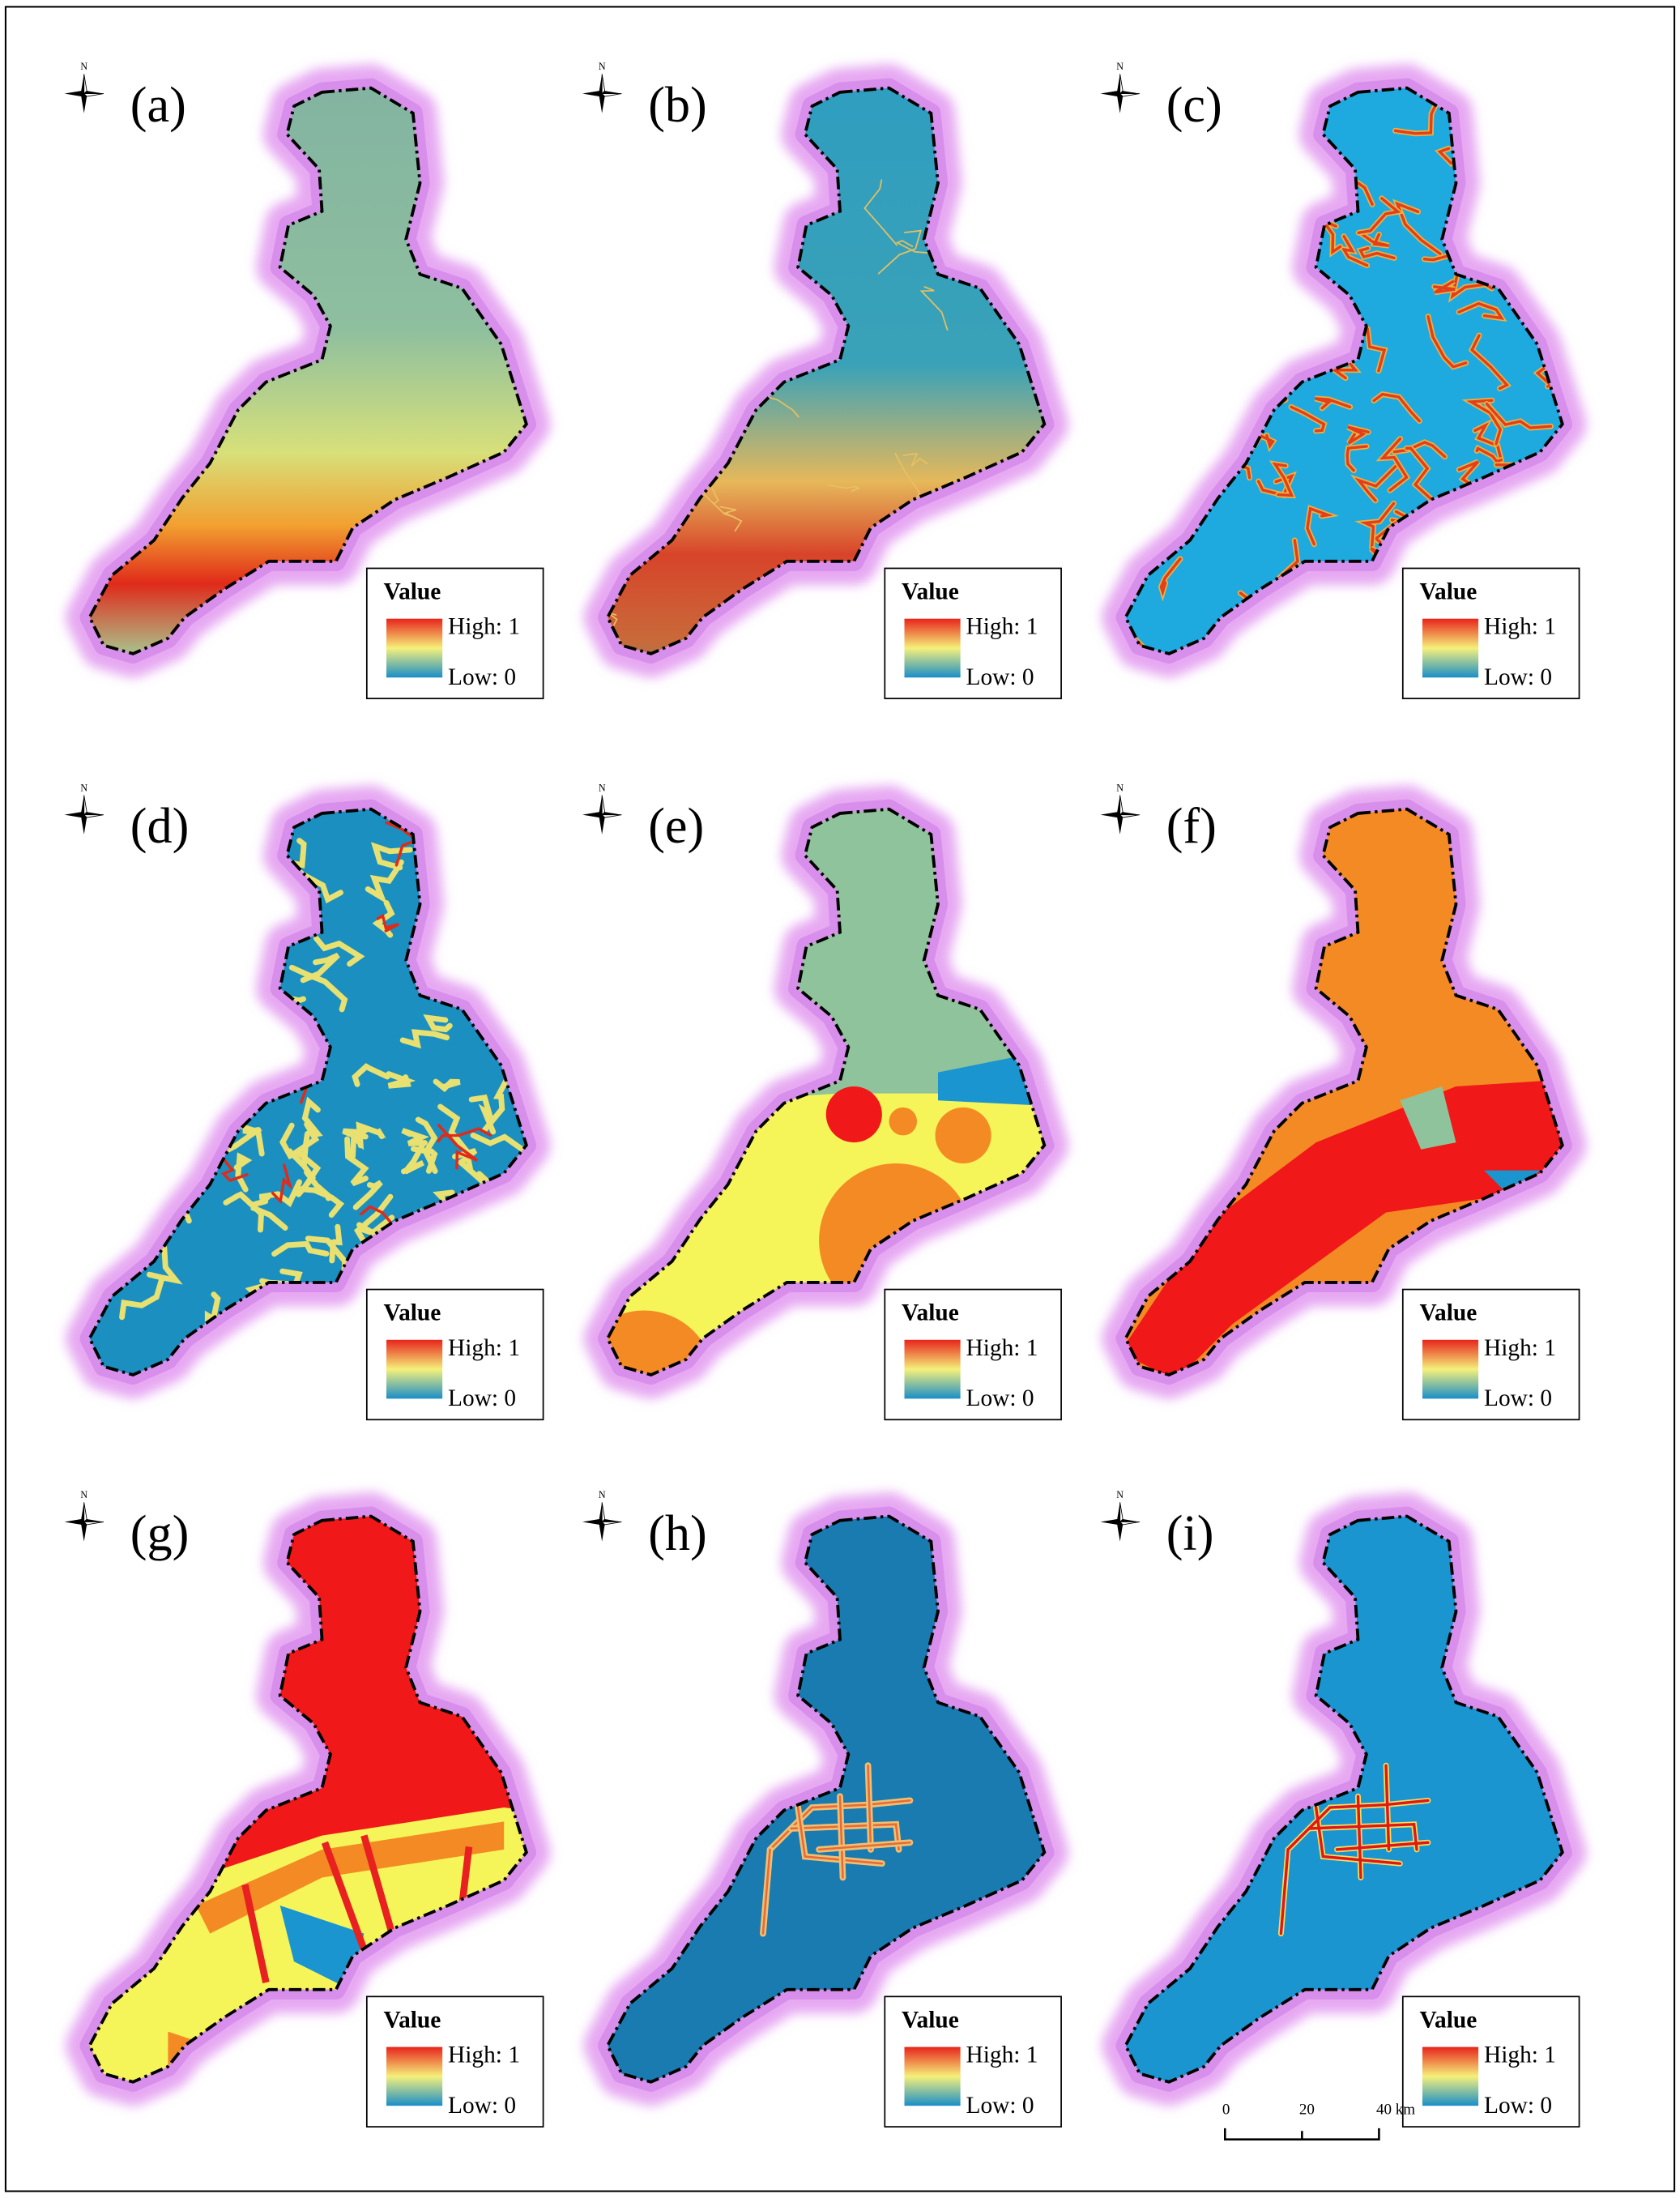 Image resolution: width=1680 pixels, height=2198 pixels. What do you see at coordinates (1395, 2110) in the screenshot?
I see `scale-label: 40 km` at bounding box center [1395, 2110].